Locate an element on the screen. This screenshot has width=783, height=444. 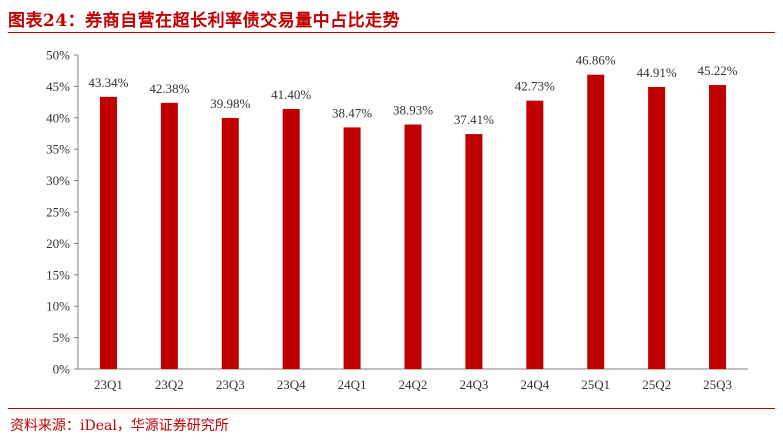
x-tick-label-24Q1: 24Q1 is located at coordinates (352, 384).